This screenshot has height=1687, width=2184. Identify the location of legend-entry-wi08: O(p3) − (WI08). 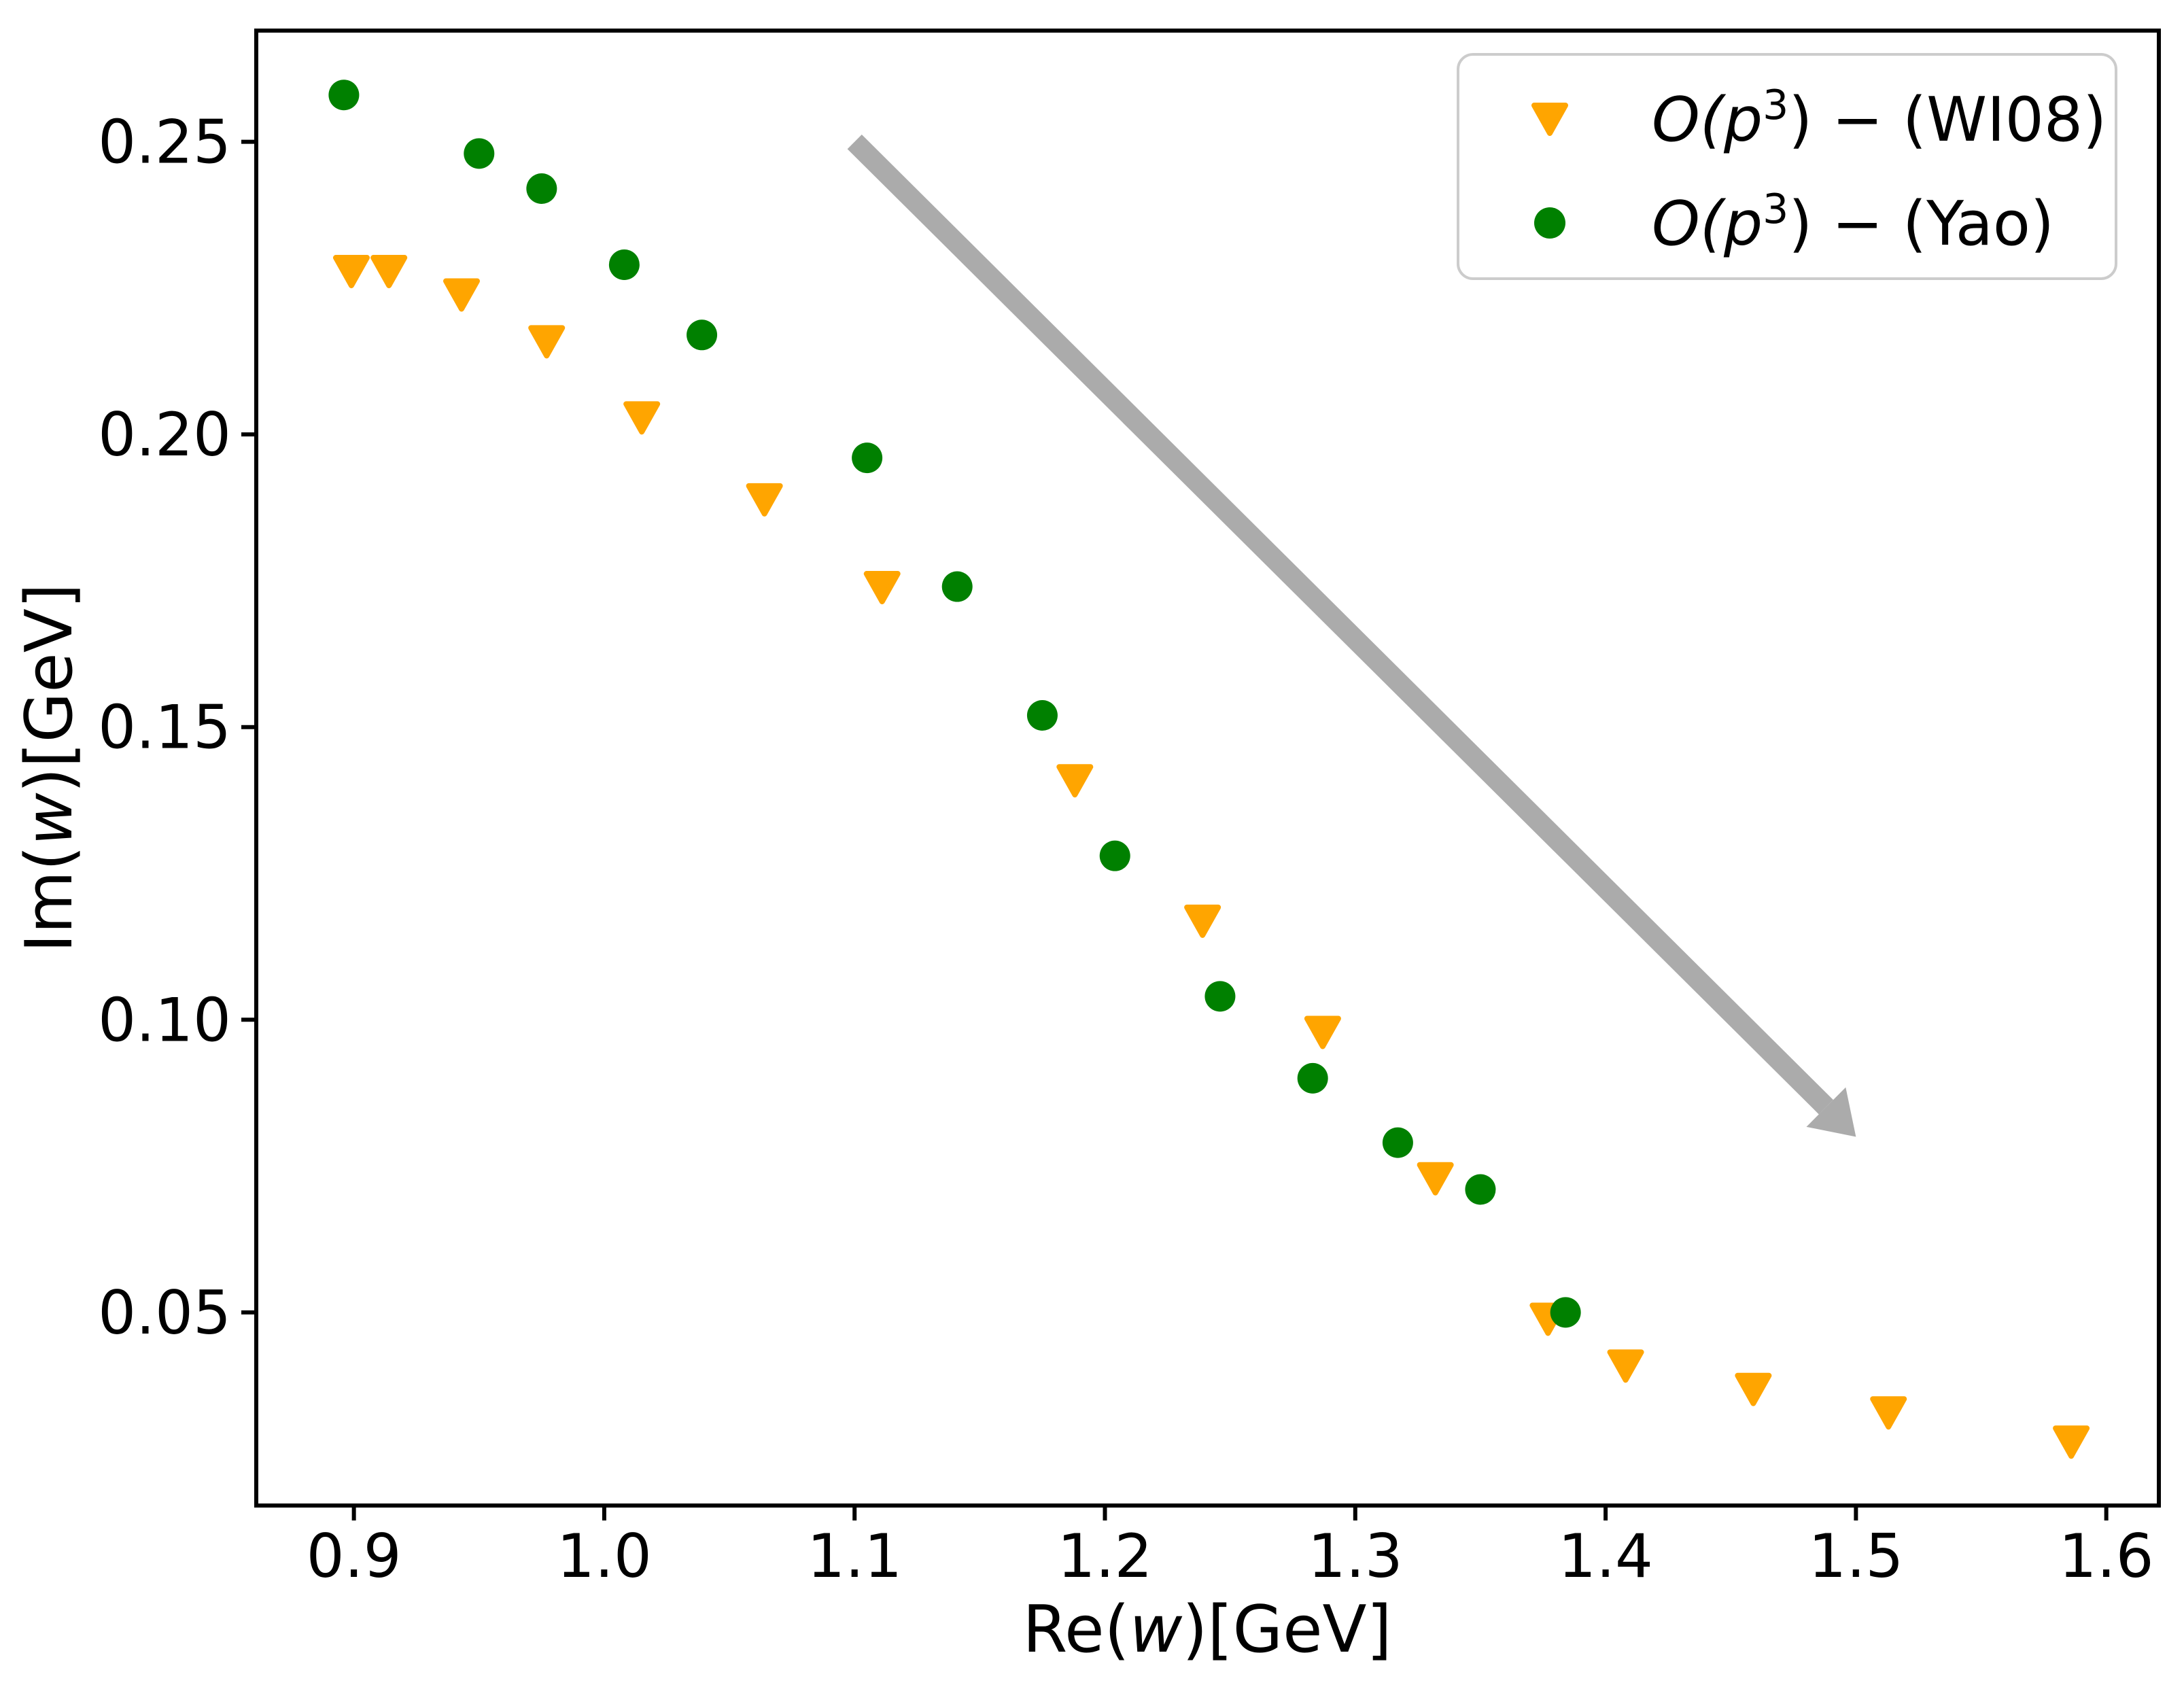
(1819, 119).